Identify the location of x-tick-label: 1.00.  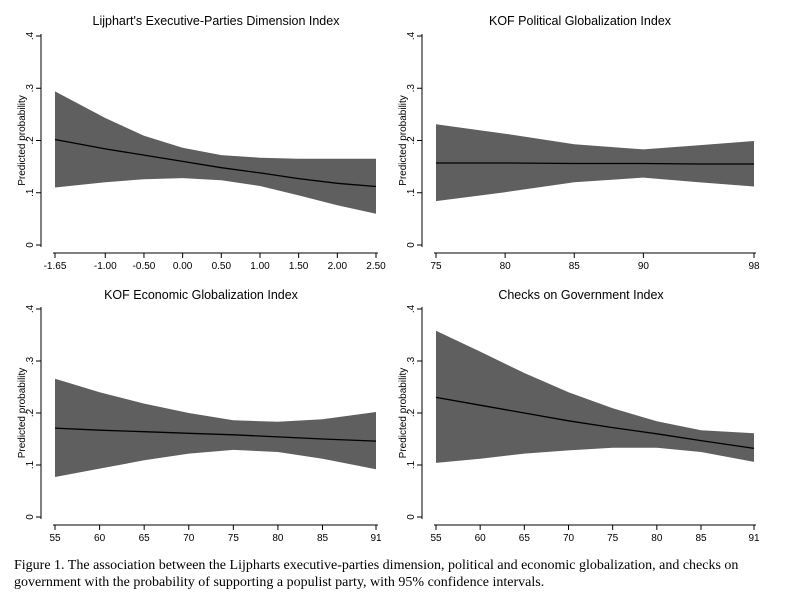
(260, 266).